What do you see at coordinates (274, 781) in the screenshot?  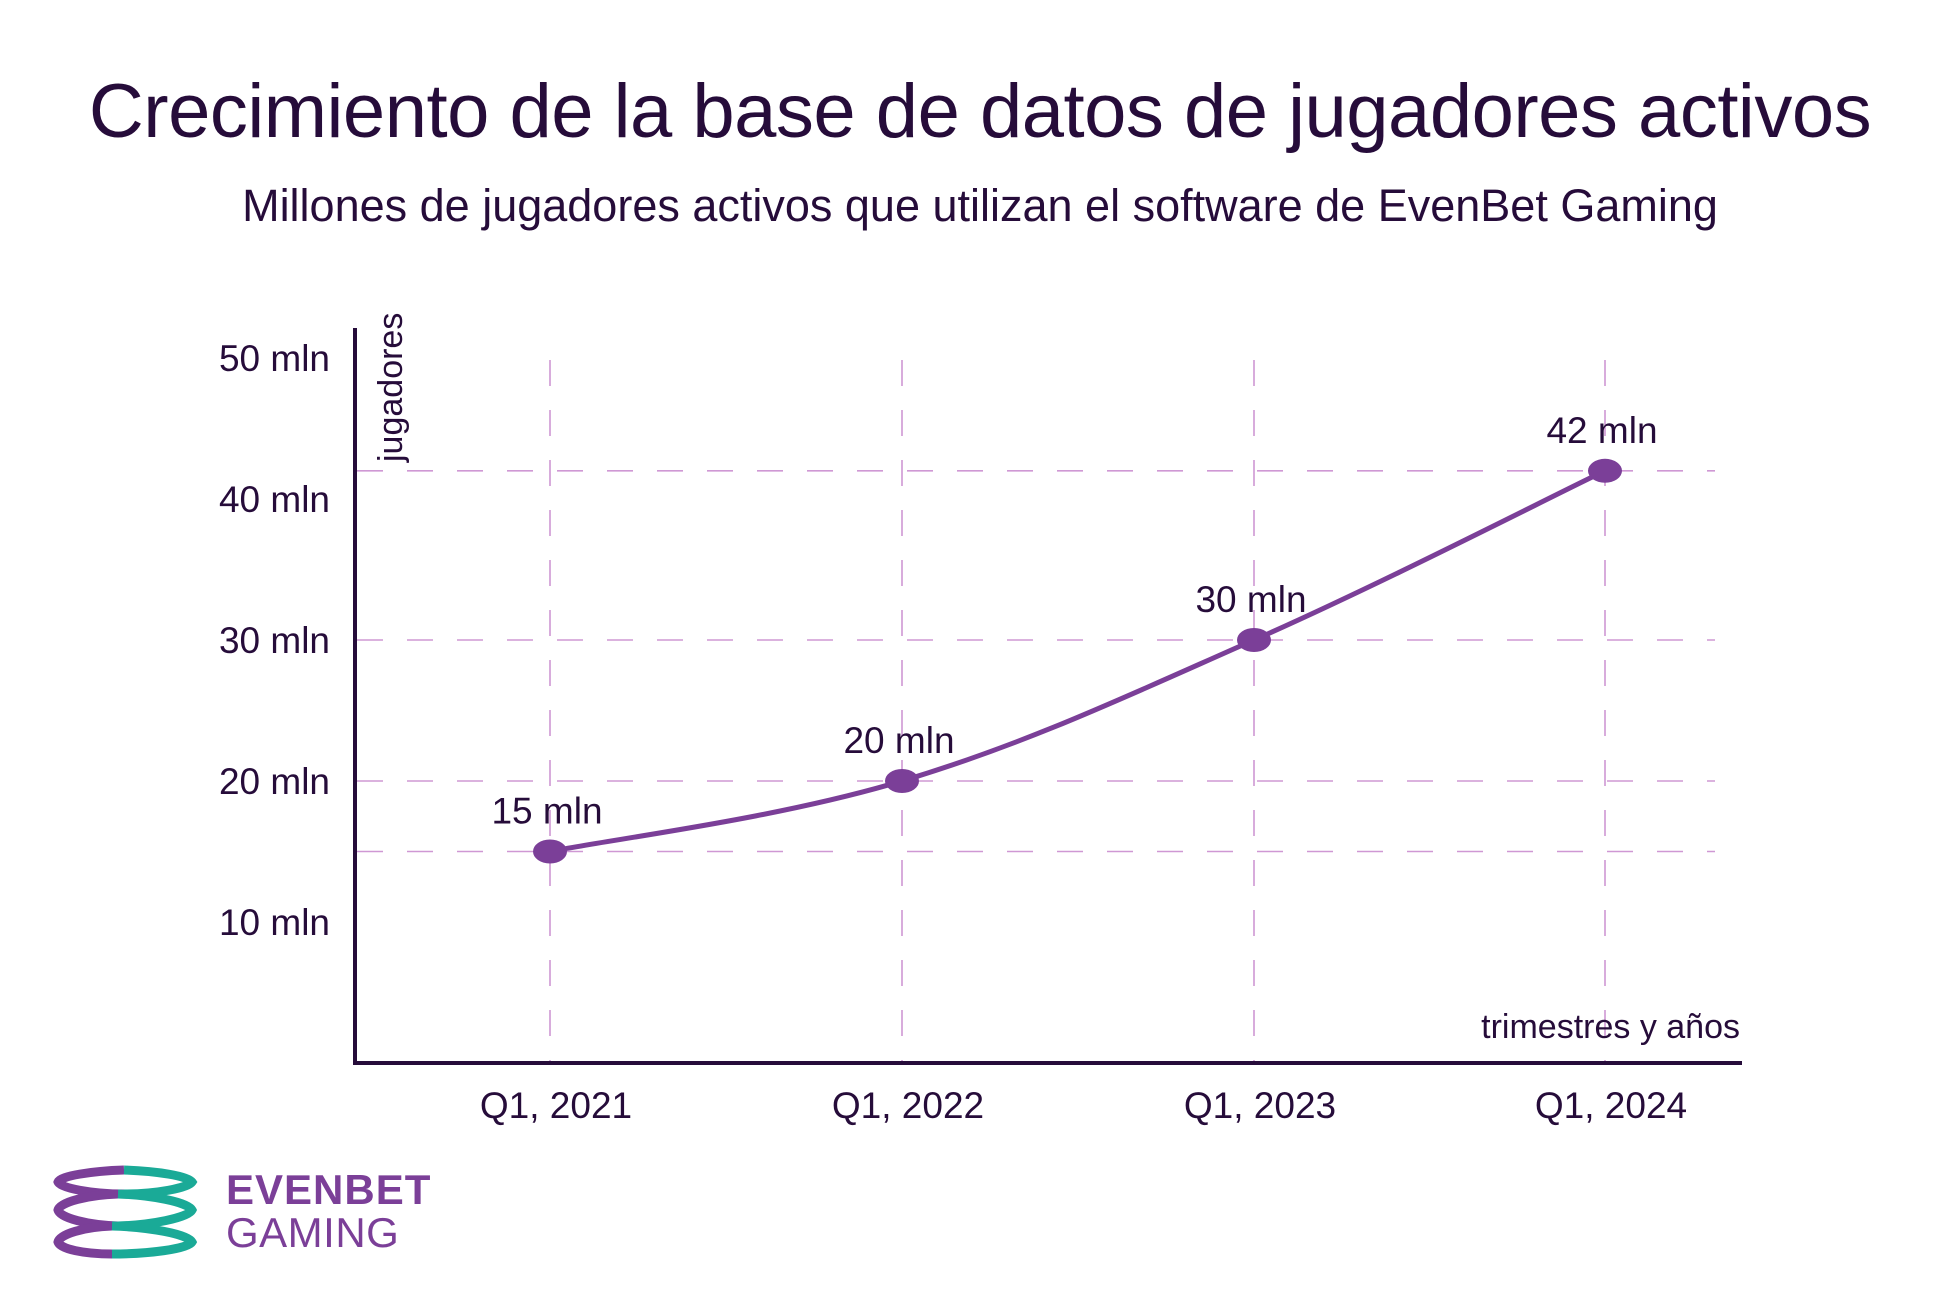 I see `y-tick-label: 20 mln` at bounding box center [274, 781].